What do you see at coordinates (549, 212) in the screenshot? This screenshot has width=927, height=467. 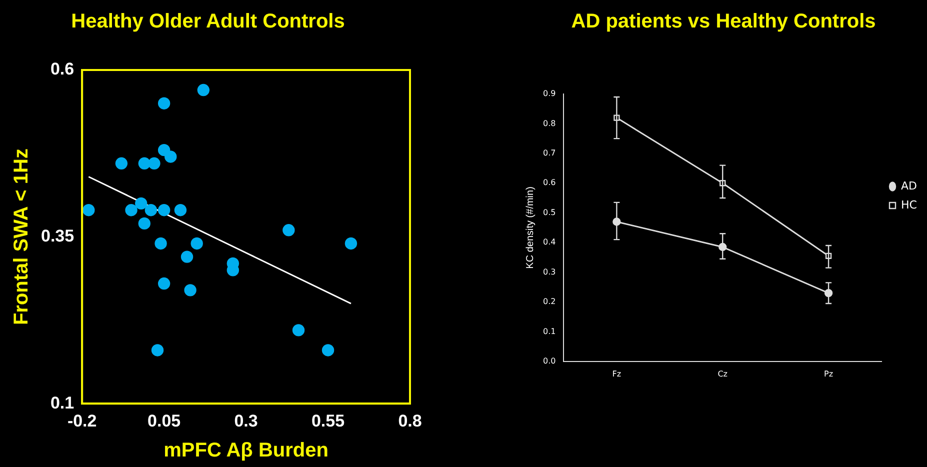 I see `y-tick-label: 0.5` at bounding box center [549, 212].